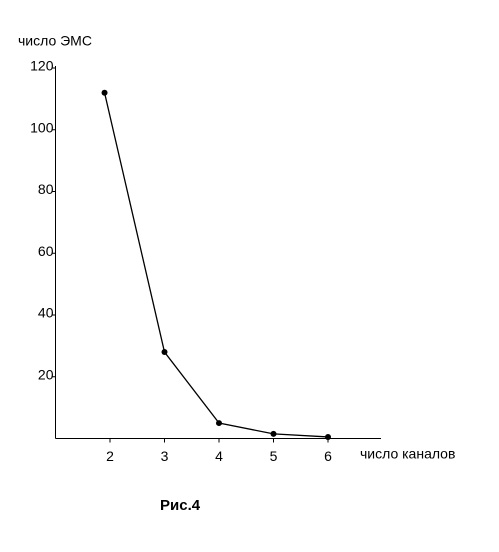 The height and width of the screenshot is (552, 499). Describe the element at coordinates (165, 456) in the screenshot. I see `x-tick-label: 3` at that location.